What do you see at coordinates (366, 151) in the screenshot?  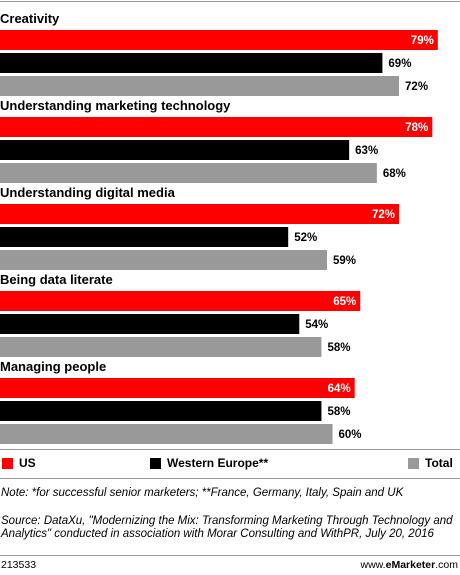 I see `value-label-understanding-marketing-technology-western-europe: 63%` at bounding box center [366, 151].